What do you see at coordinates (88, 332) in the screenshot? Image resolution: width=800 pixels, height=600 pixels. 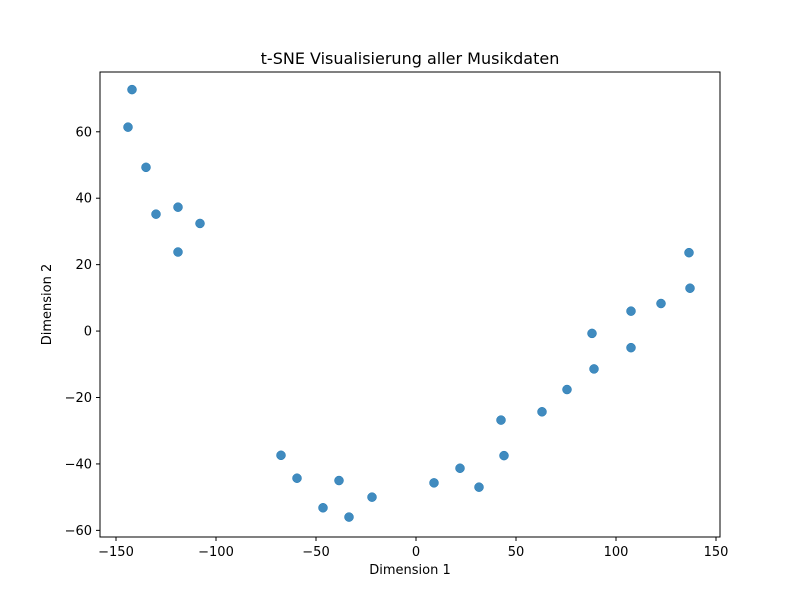 I see `y-tick-label: 0` at bounding box center [88, 332].